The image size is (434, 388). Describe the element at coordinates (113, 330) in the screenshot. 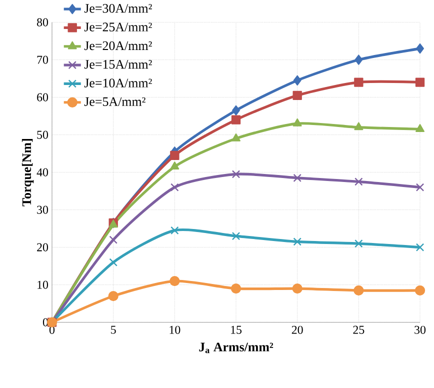

I see `x-tick-label: 5` at that location.